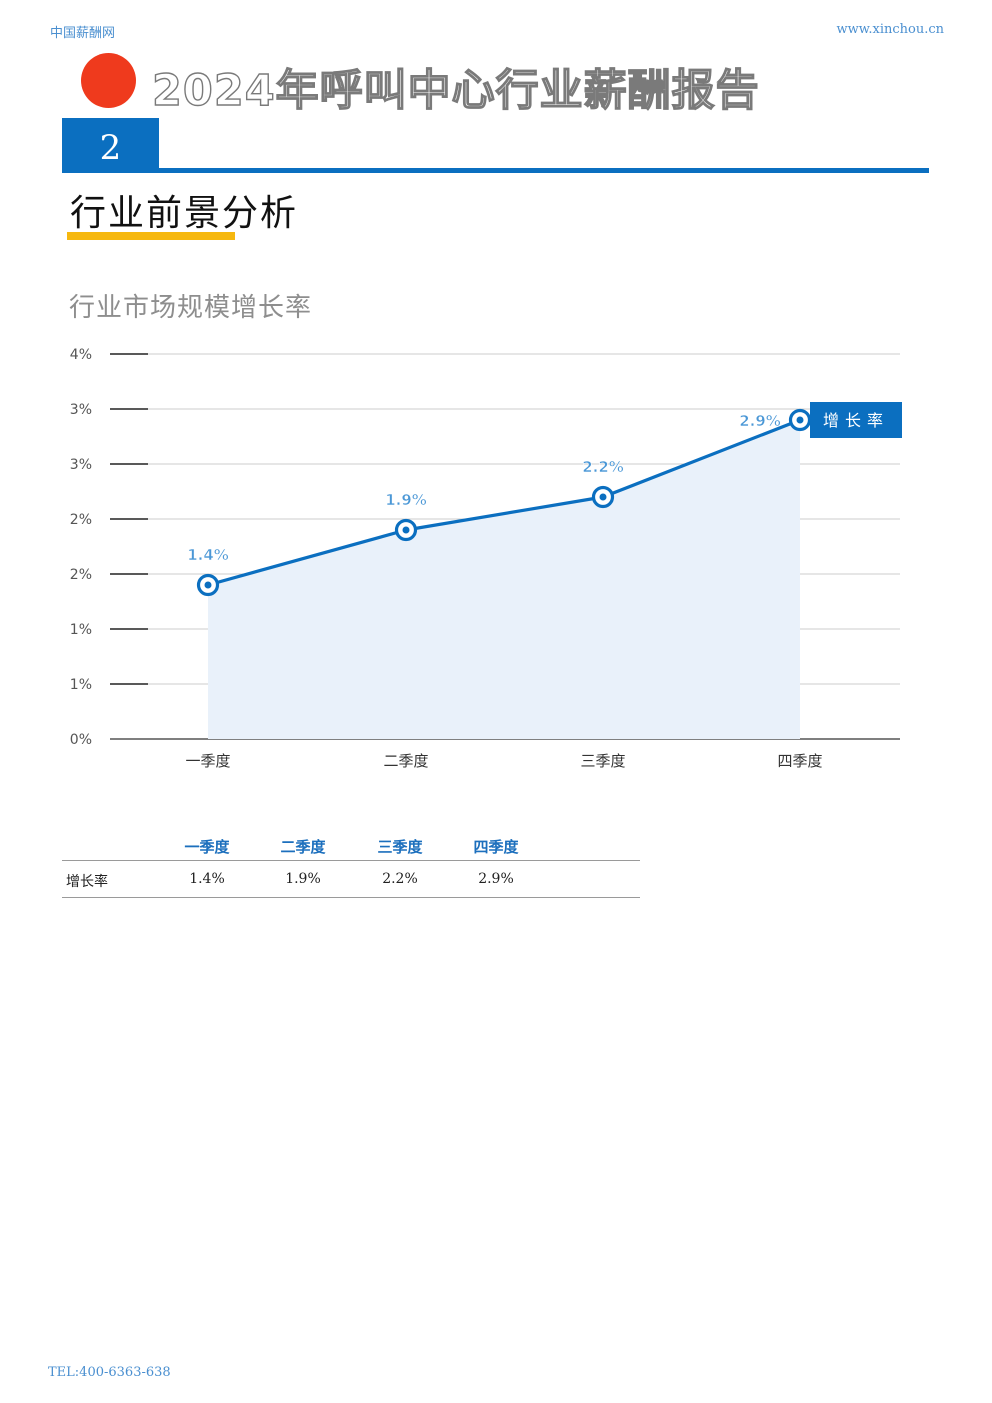 This screenshot has height=1403, width=992. I want to click on footer-tel: TEL:400-6363-638, so click(109, 1372).